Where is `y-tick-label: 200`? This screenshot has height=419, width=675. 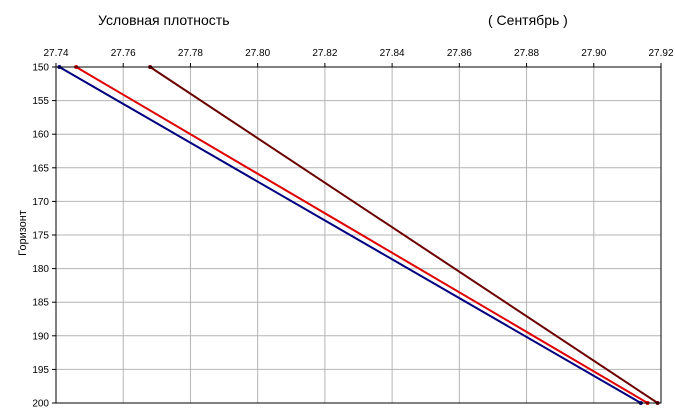
y-tick-label: 200 is located at coordinates (40, 404).